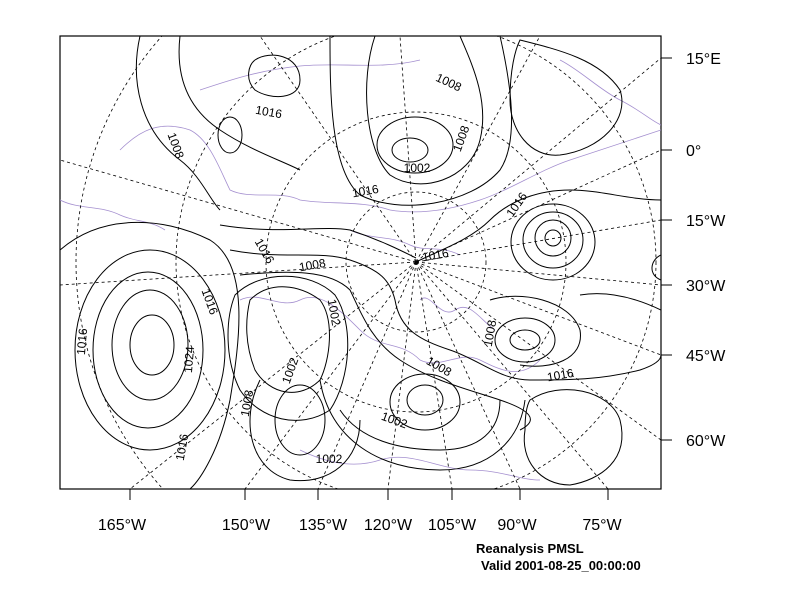 This screenshot has width=792, height=612. Describe the element at coordinates (706, 286) in the screenshot. I see `right-tick-label: 30°W` at that location.